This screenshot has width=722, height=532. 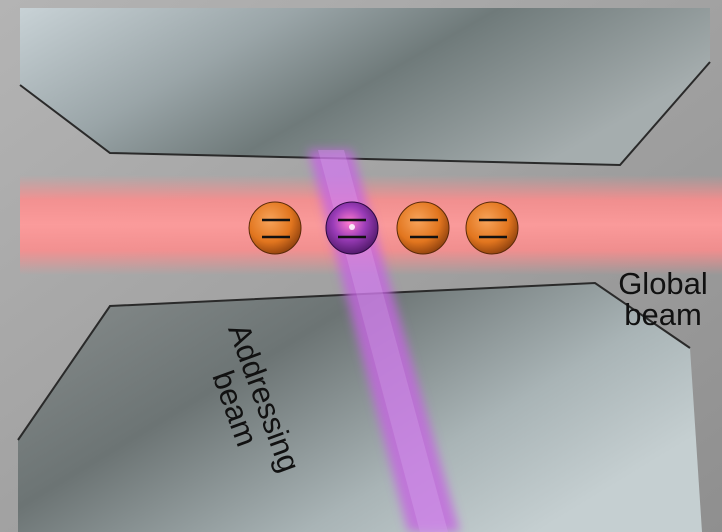 I want to click on global-beam-label: Global beam, so click(x=663, y=299).